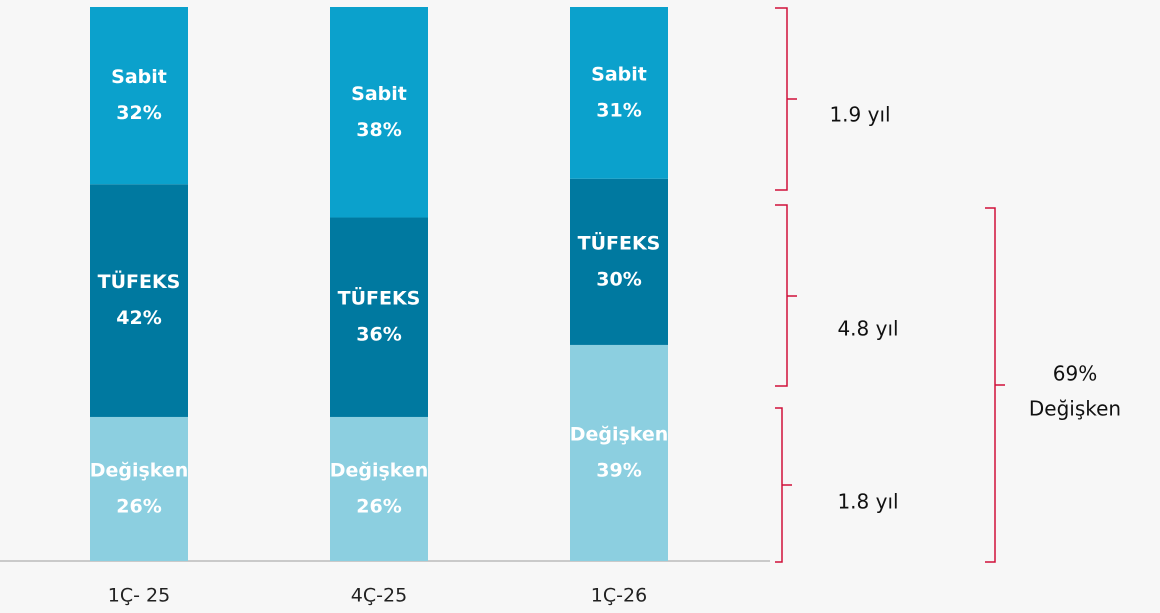  I want to click on segment-value: 31%, so click(618, 110).